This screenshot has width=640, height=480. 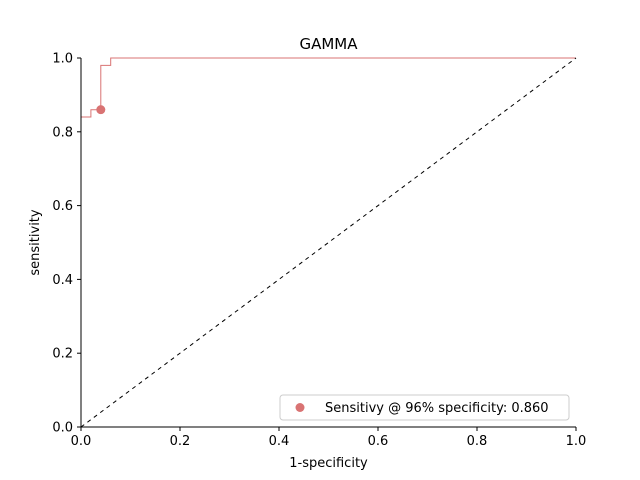 What do you see at coordinates (62, 206) in the screenshot?
I see `y-tick-label: 0.6` at bounding box center [62, 206].